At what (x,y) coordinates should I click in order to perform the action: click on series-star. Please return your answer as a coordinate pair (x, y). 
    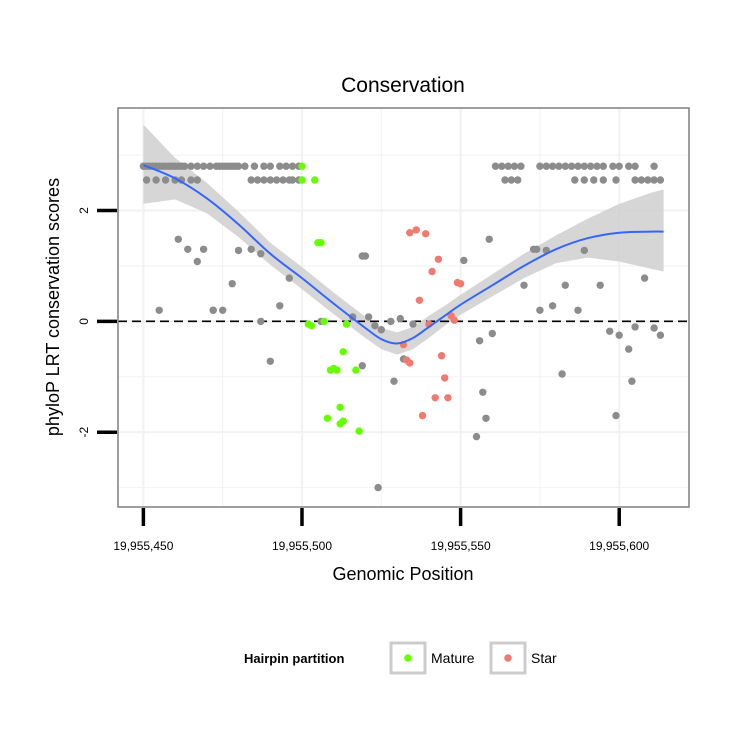
    Looking at the image, I should click on (432, 323).